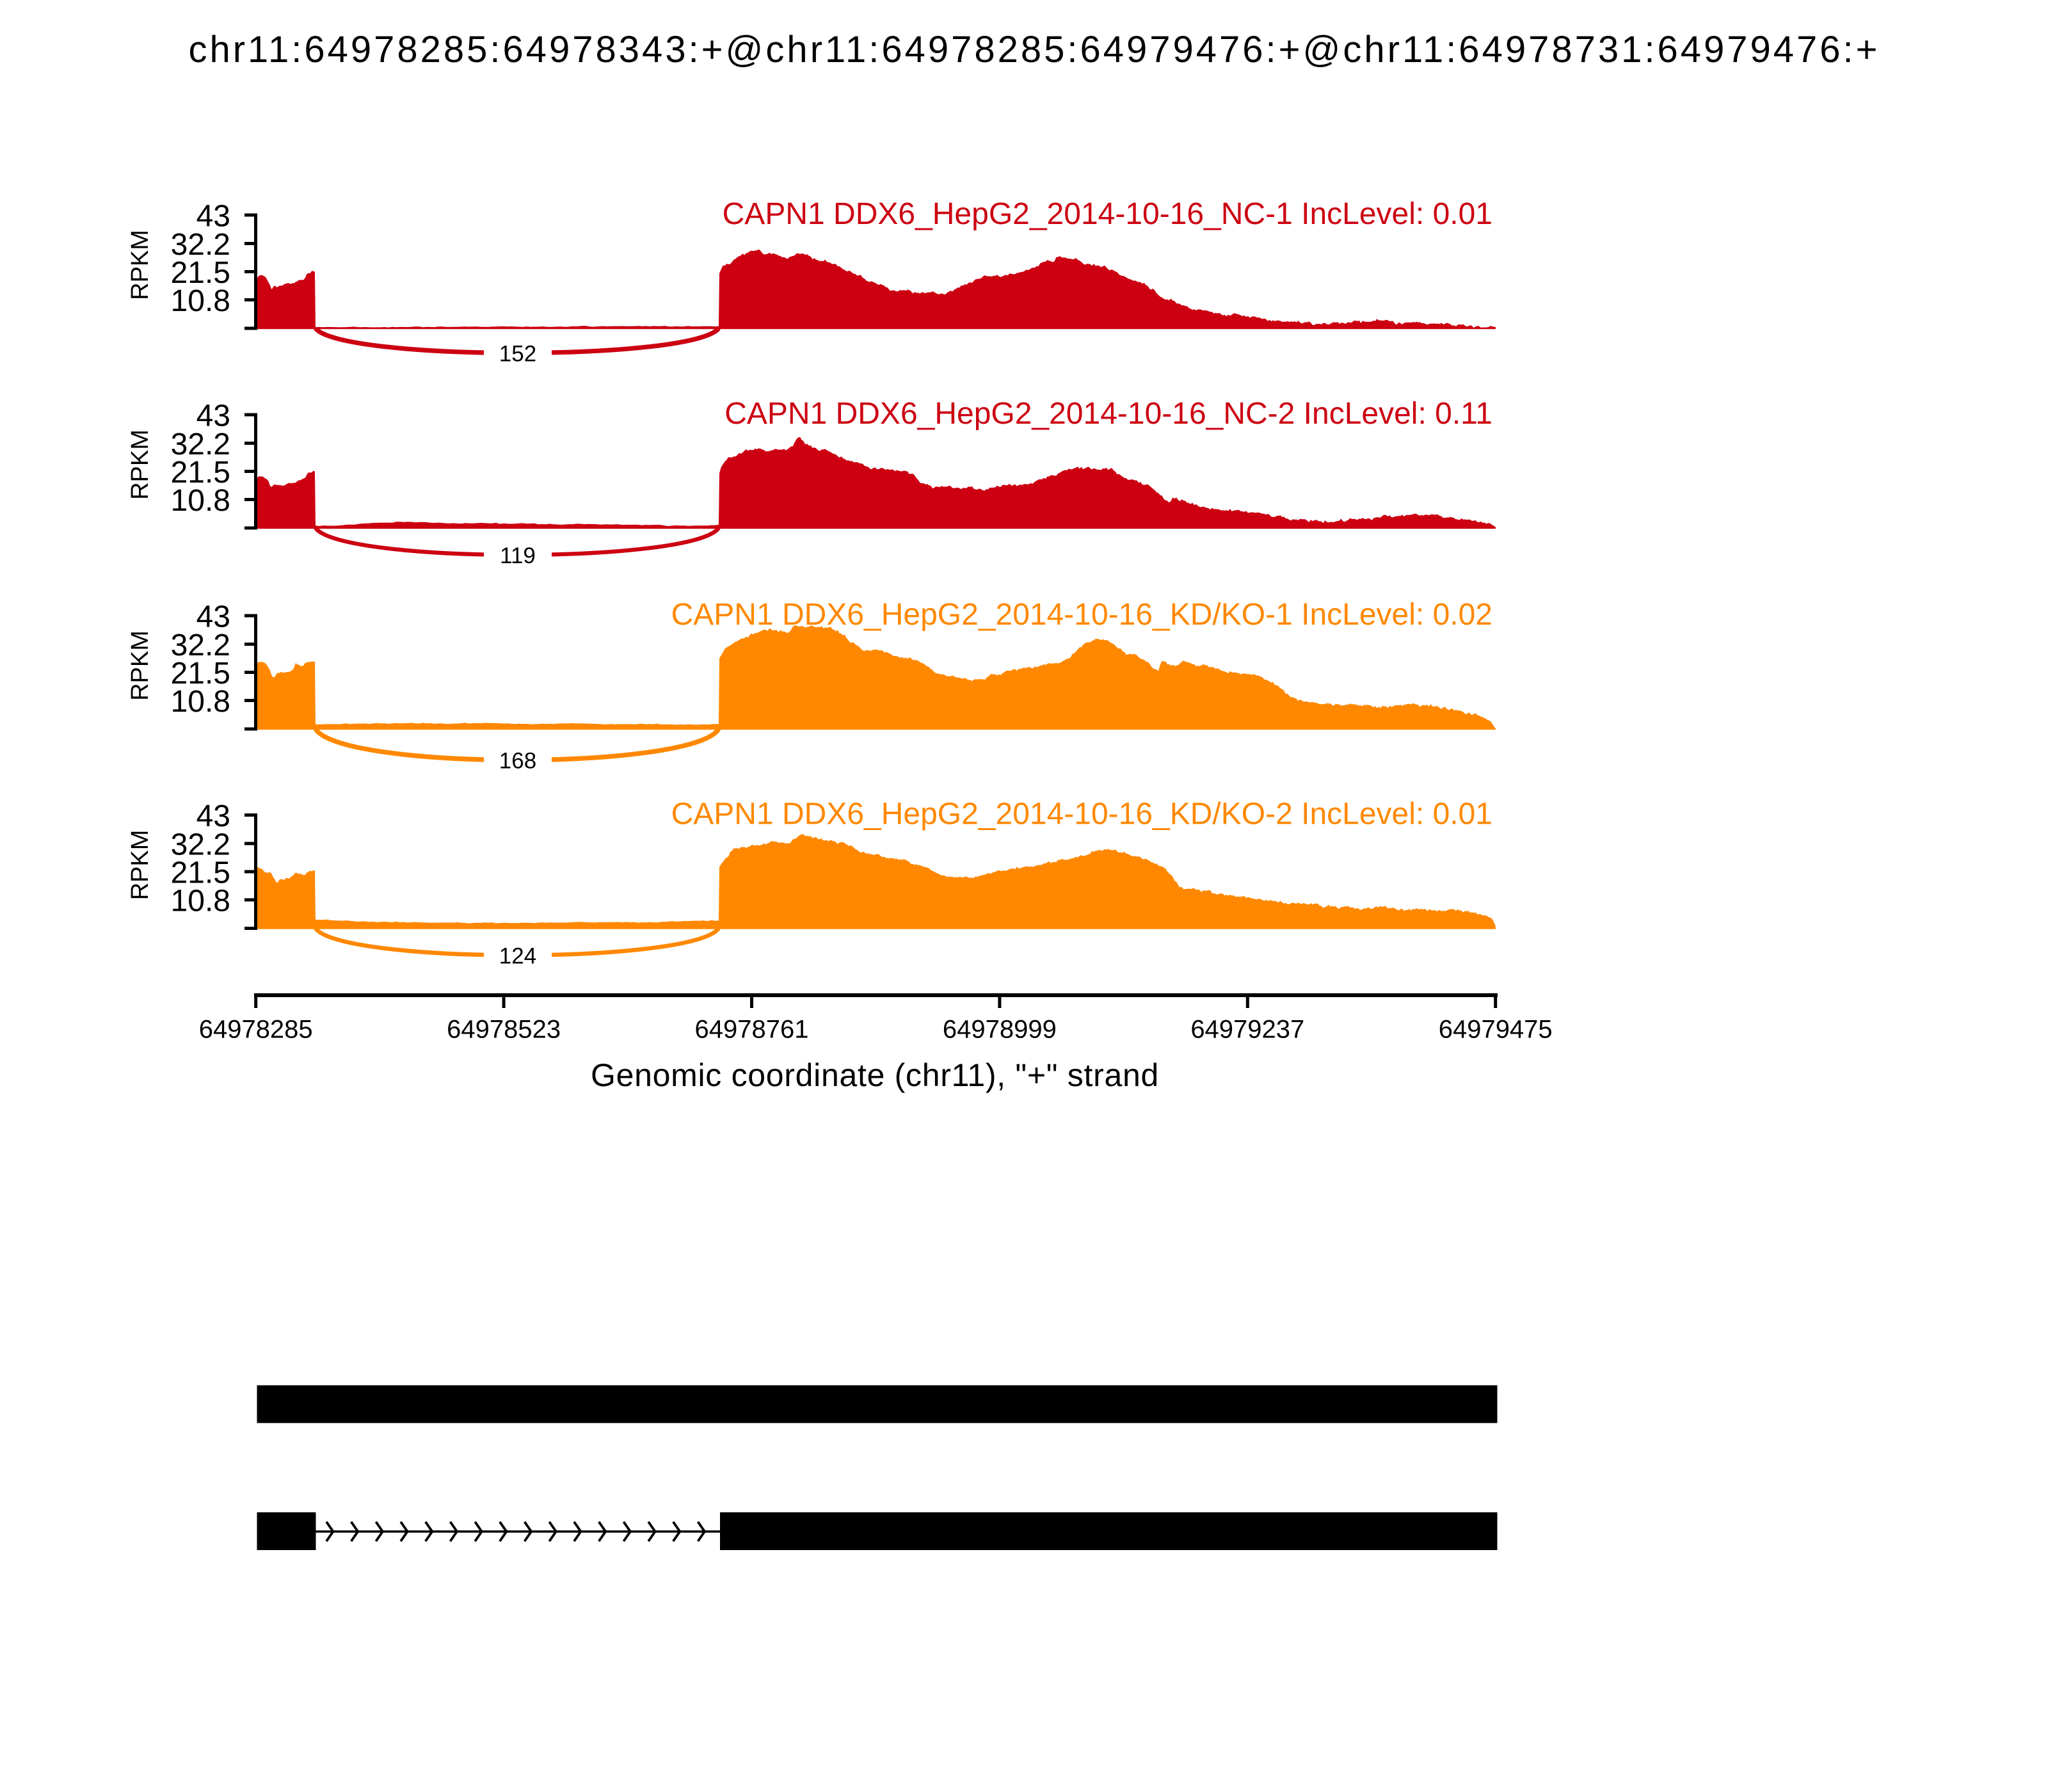 The image size is (2048, 1792). What do you see at coordinates (517, 955) in the screenshot?
I see `svg-text: 124` at bounding box center [517, 955].